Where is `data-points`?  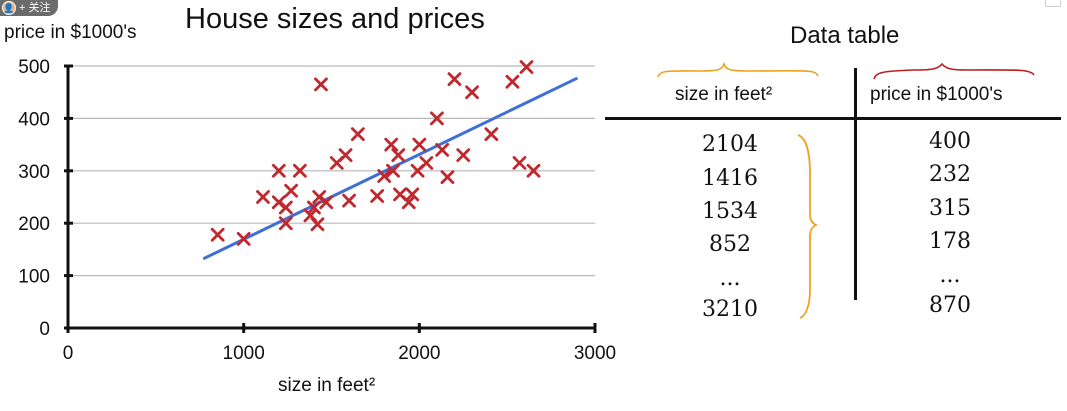 data-points is located at coordinates (375, 153).